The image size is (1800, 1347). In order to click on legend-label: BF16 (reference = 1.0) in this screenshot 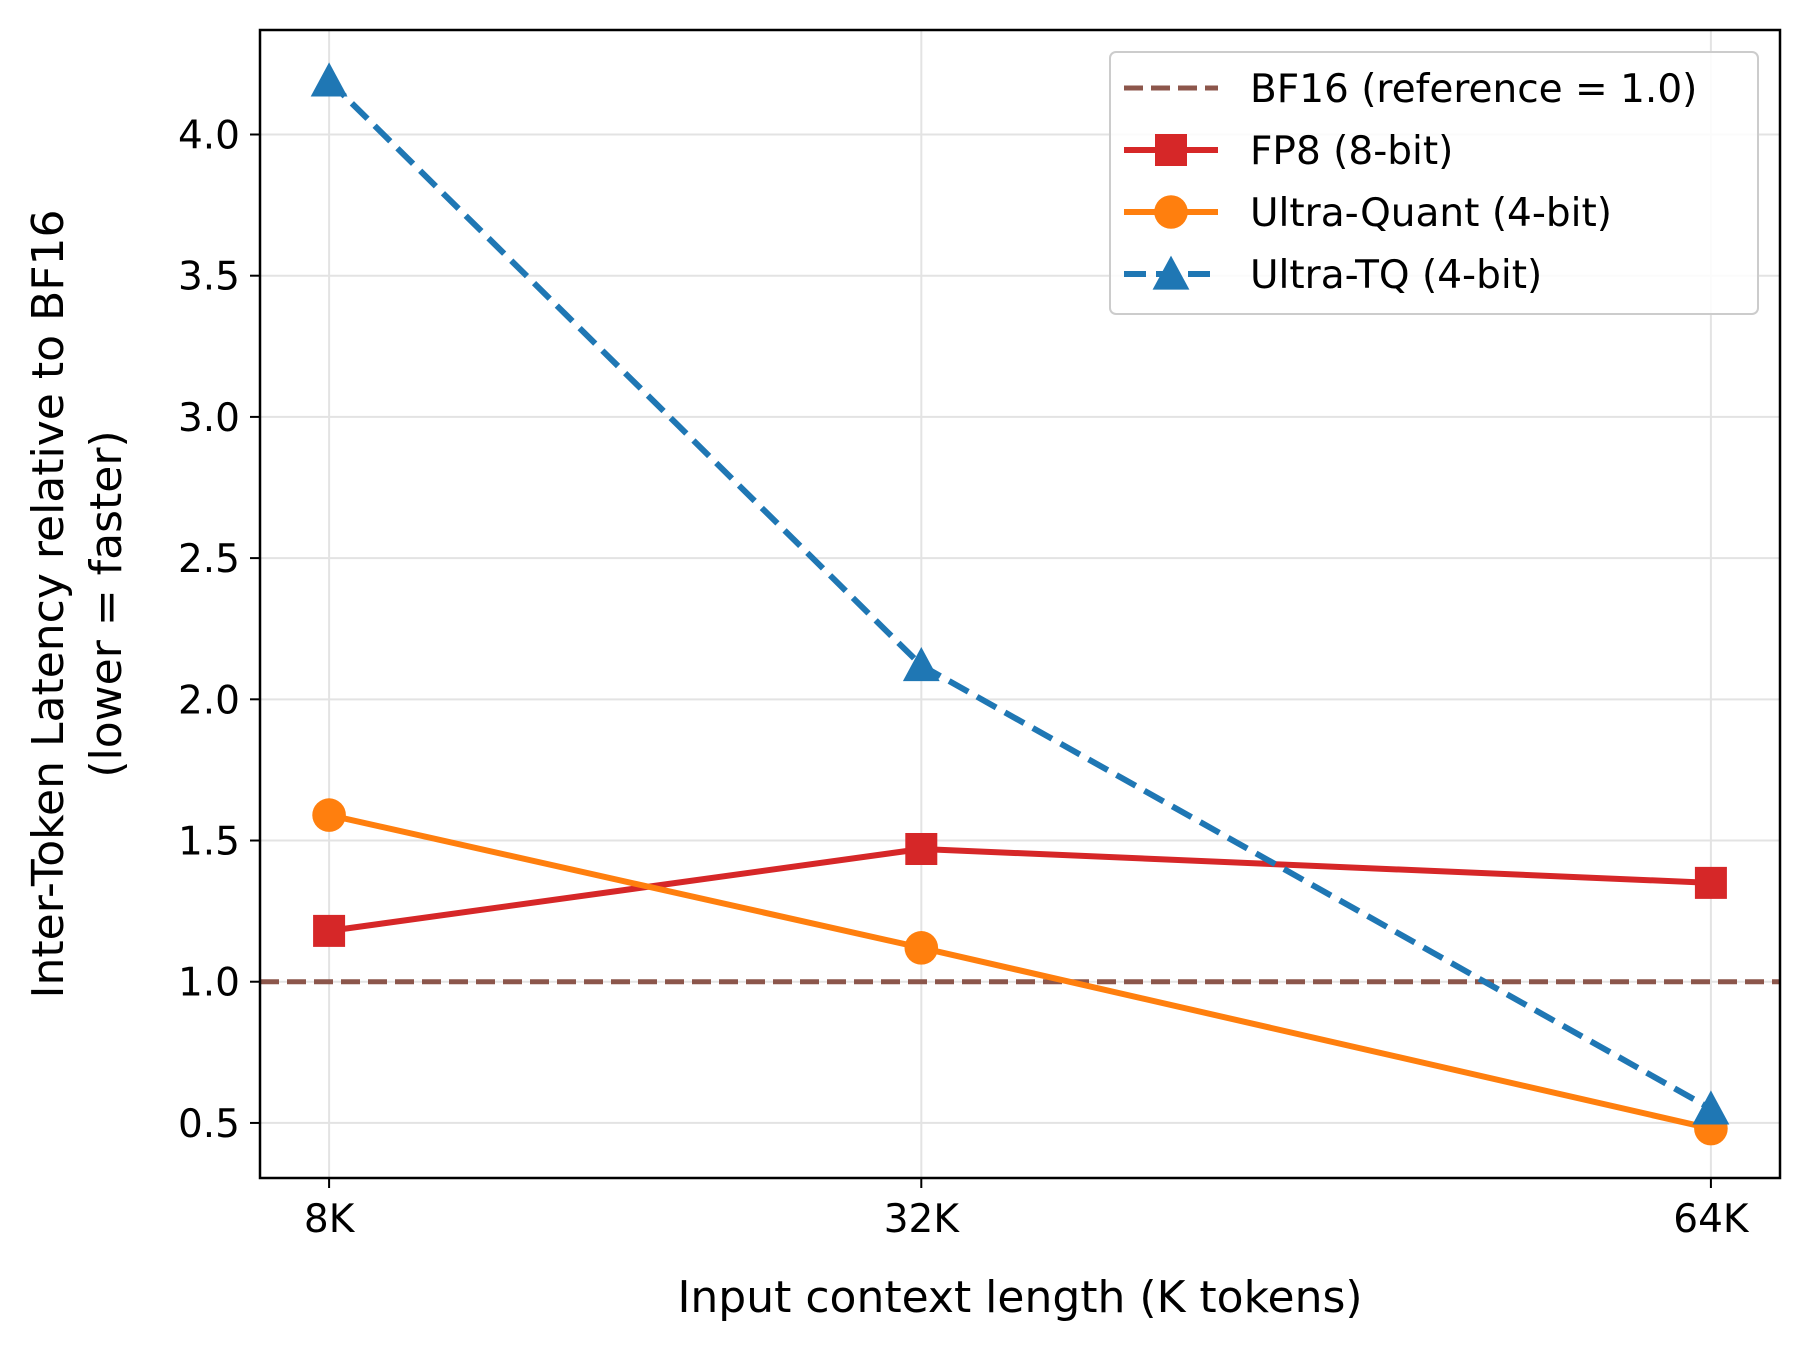, I will do `click(1473, 89)`.